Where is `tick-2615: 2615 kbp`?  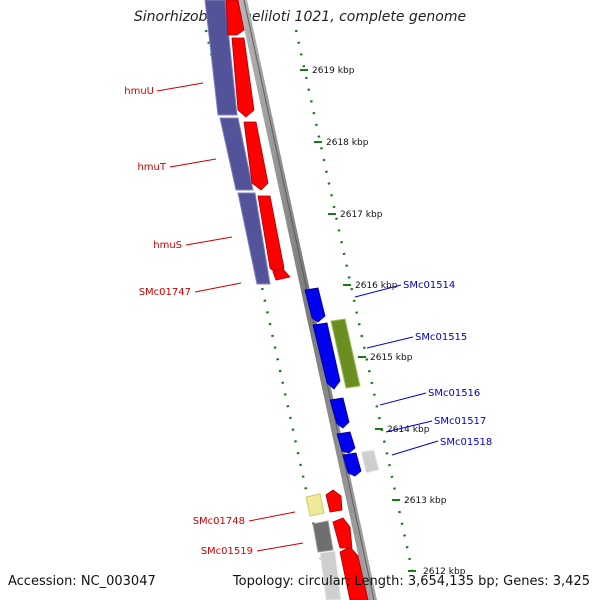 tick-2615: 2615 kbp is located at coordinates (385, 358).